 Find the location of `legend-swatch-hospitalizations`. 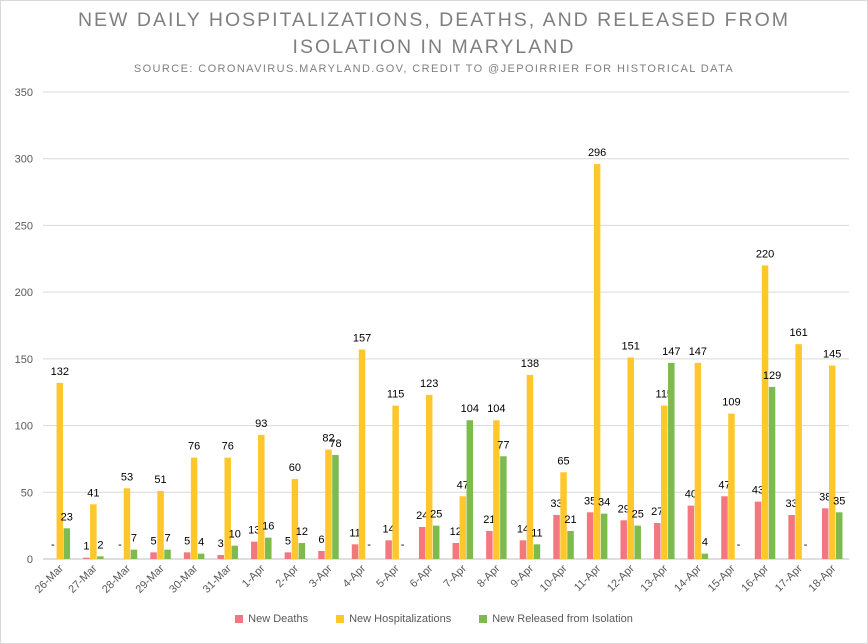

legend-swatch-hospitalizations is located at coordinates (340, 619).